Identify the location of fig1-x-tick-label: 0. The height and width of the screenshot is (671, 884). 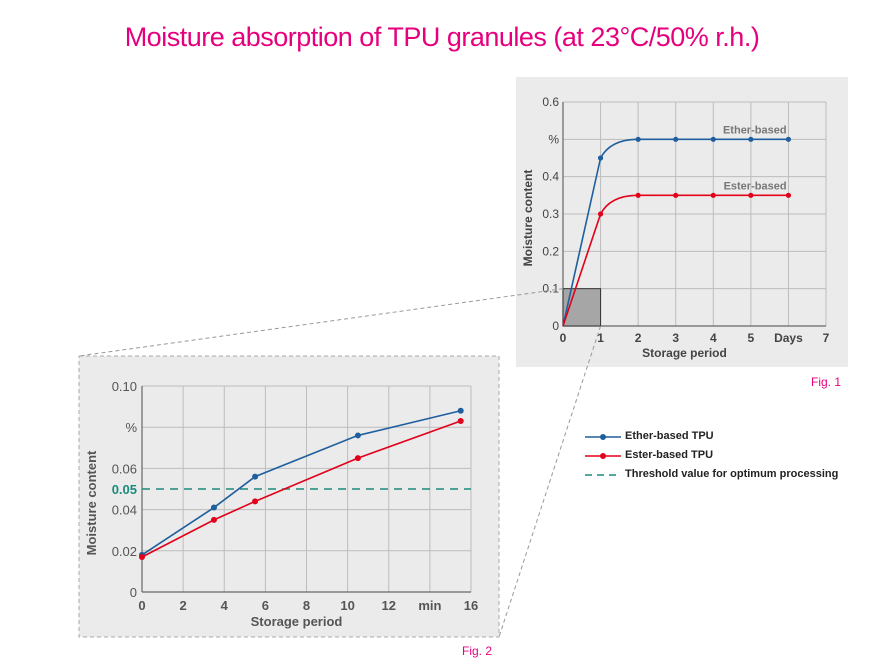
(563, 338).